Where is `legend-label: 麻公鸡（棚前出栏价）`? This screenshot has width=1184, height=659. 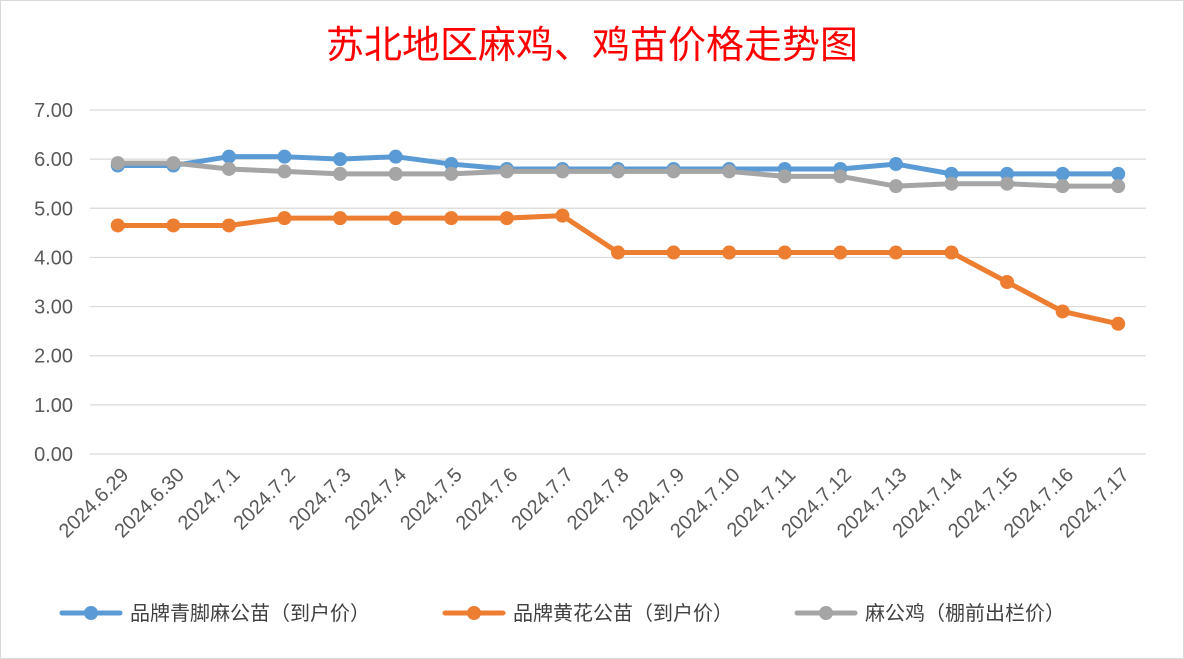 legend-label: 麻公鸡（棚前出栏价） is located at coordinates (965, 613).